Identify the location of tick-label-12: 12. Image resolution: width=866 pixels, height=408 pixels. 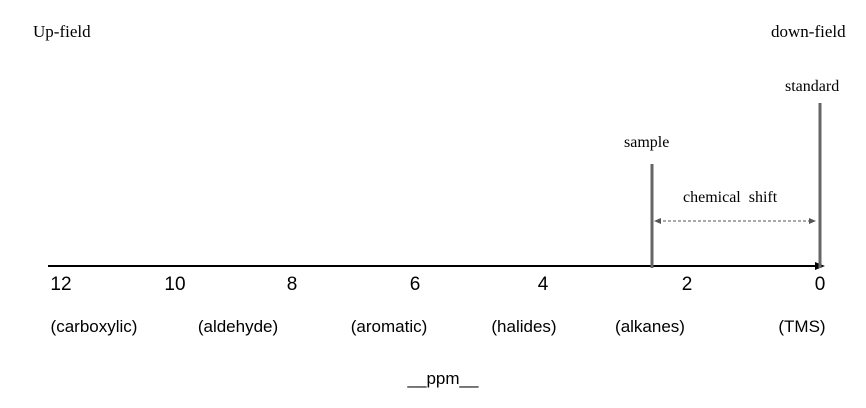
(61, 284).